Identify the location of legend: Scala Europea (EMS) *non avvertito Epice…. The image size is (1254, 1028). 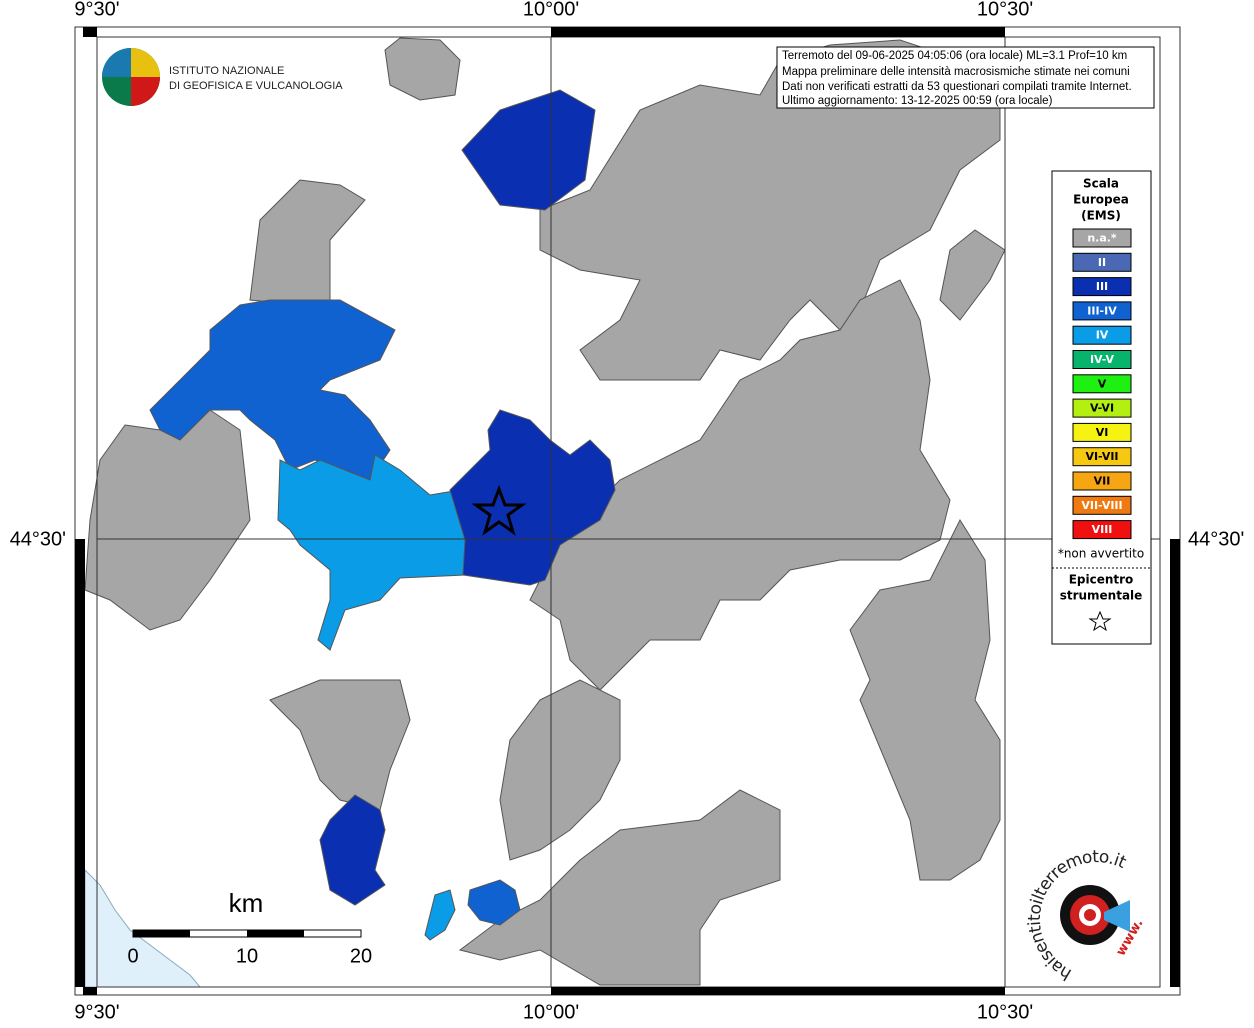
(1101, 407).